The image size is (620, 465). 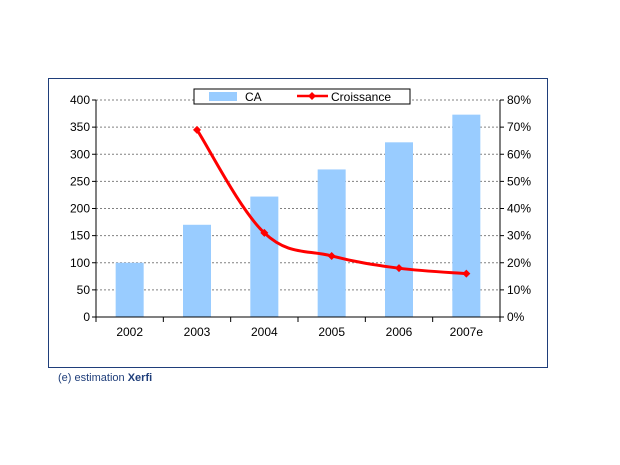 I want to click on bar-ca-2005, so click(x=331, y=243).